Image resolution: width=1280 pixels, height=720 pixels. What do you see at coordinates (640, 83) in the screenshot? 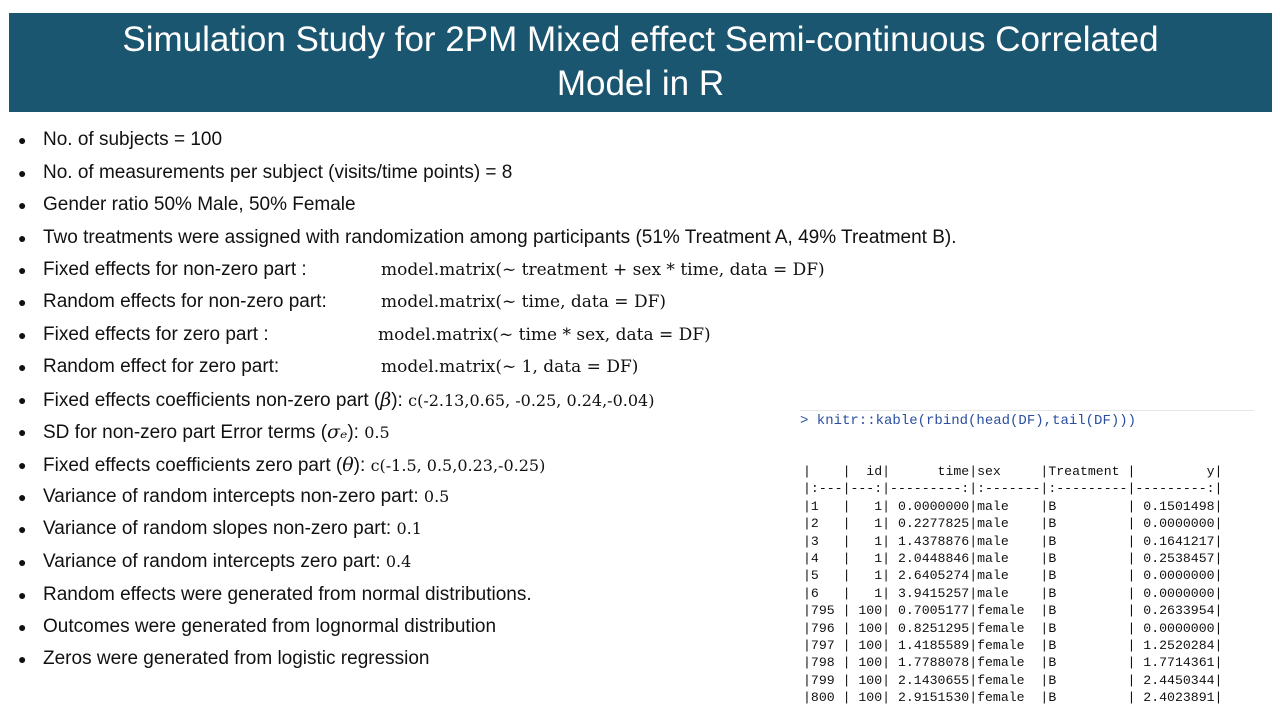
I see `title-line-2: Model in R` at bounding box center [640, 83].